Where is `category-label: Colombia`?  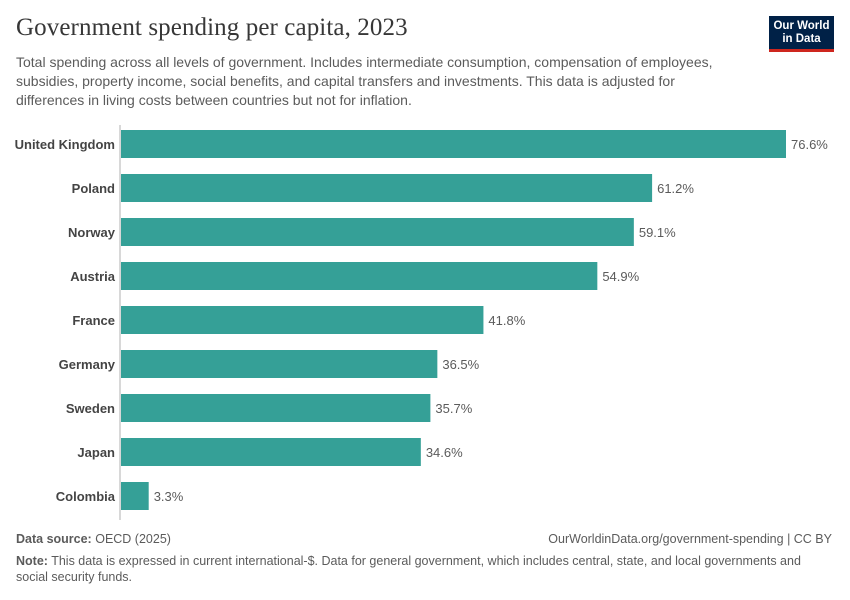 category-label: Colombia is located at coordinates (86, 496).